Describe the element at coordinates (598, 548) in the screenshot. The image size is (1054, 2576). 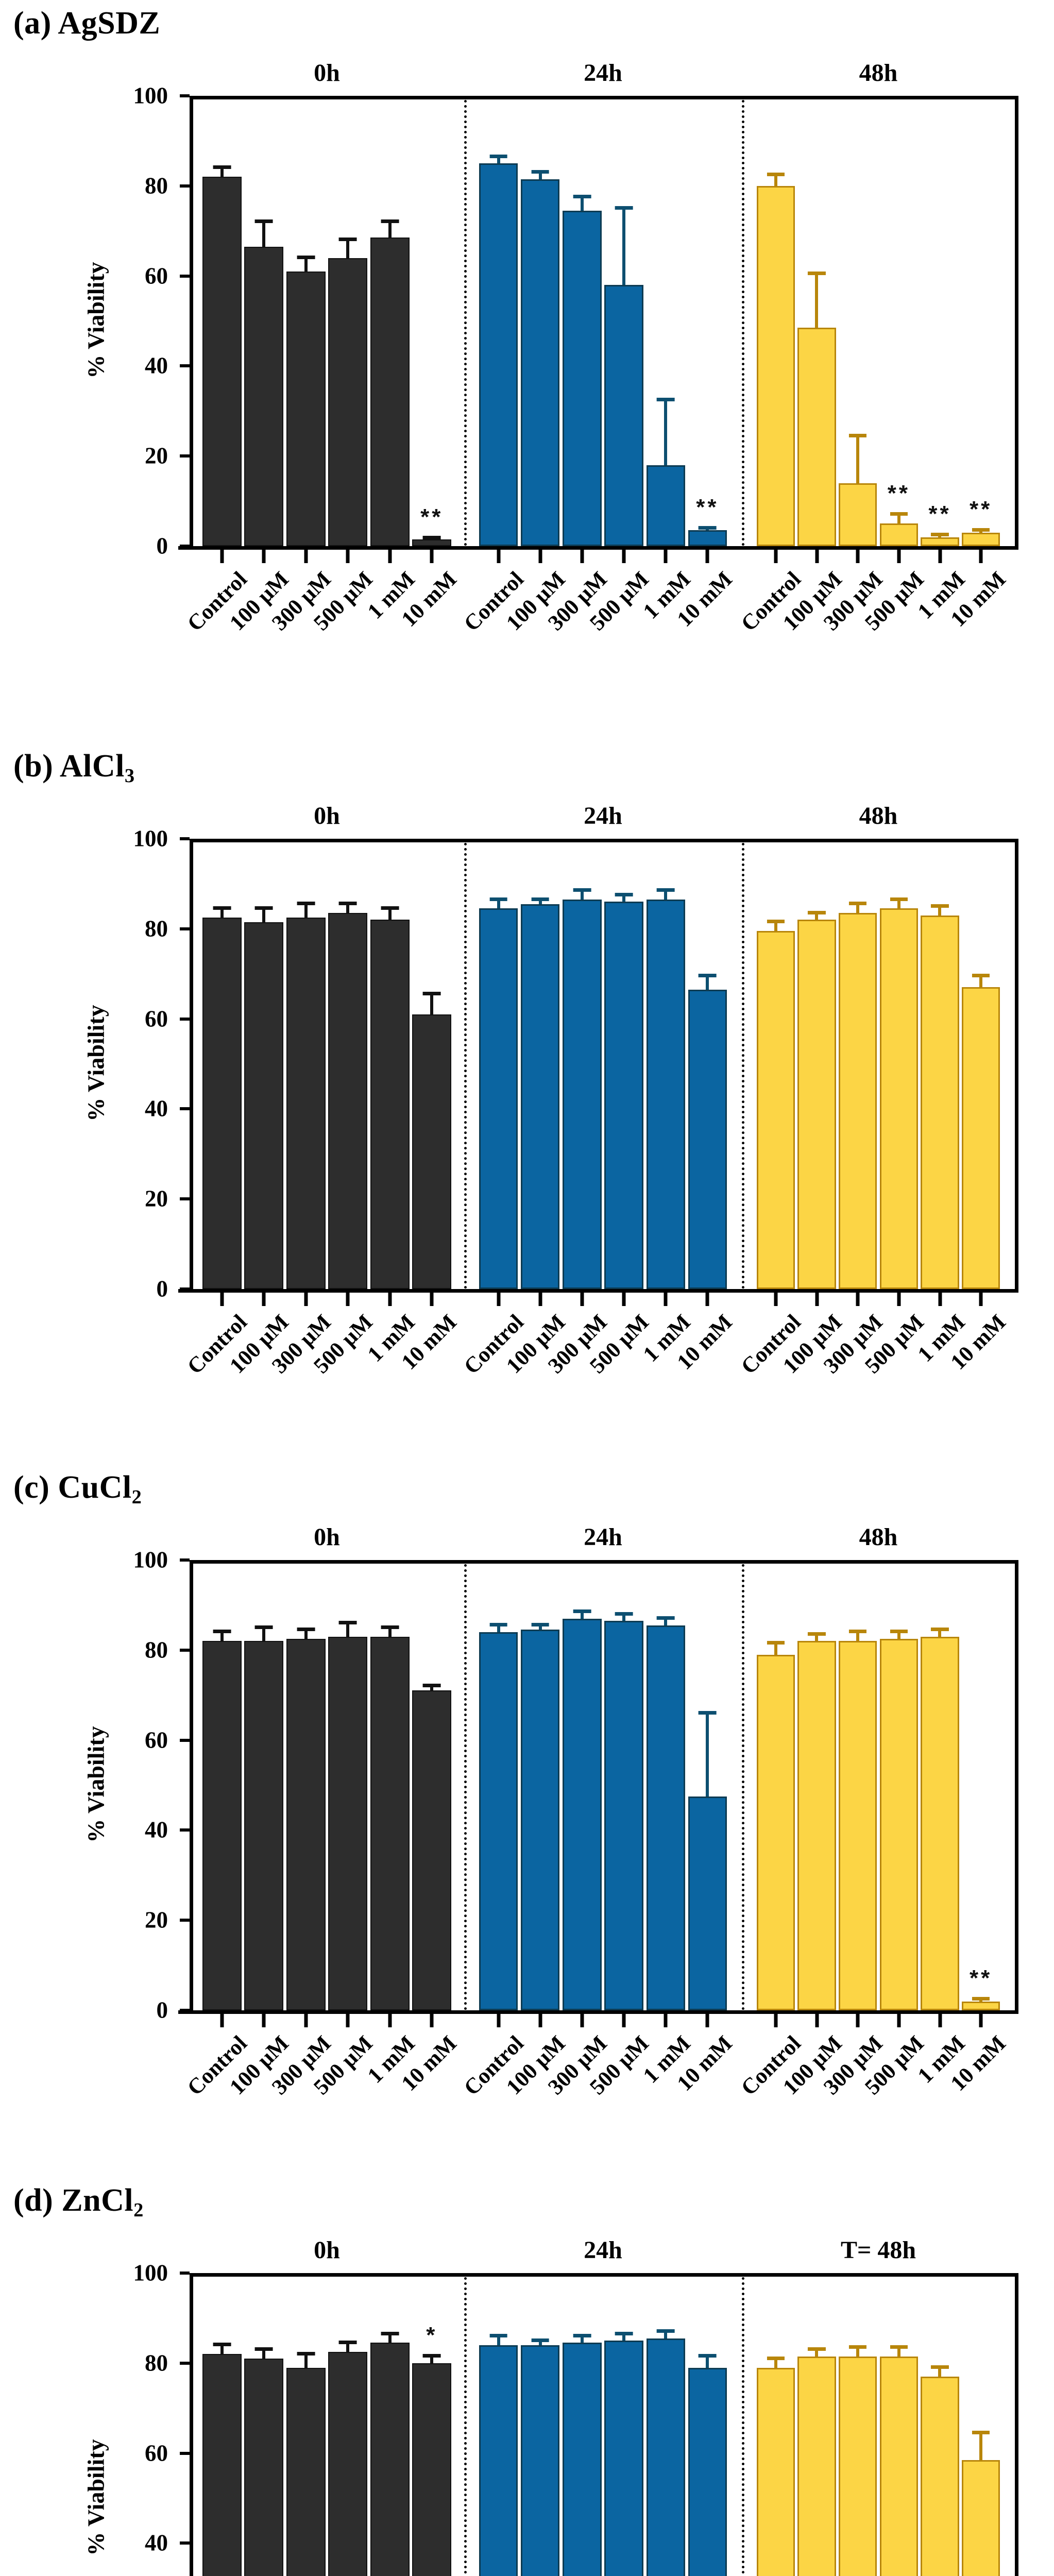
I see `plot-baseline-a` at that location.